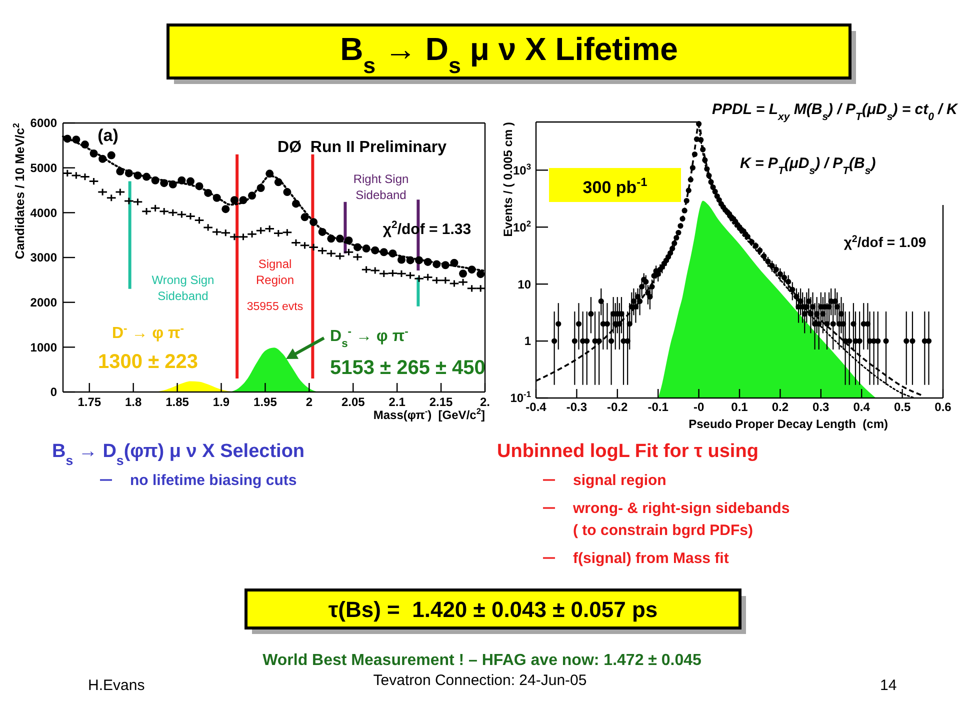  Describe the element at coordinates (617, 407) in the screenshot. I see `x-tick-label: -0.2` at that location.